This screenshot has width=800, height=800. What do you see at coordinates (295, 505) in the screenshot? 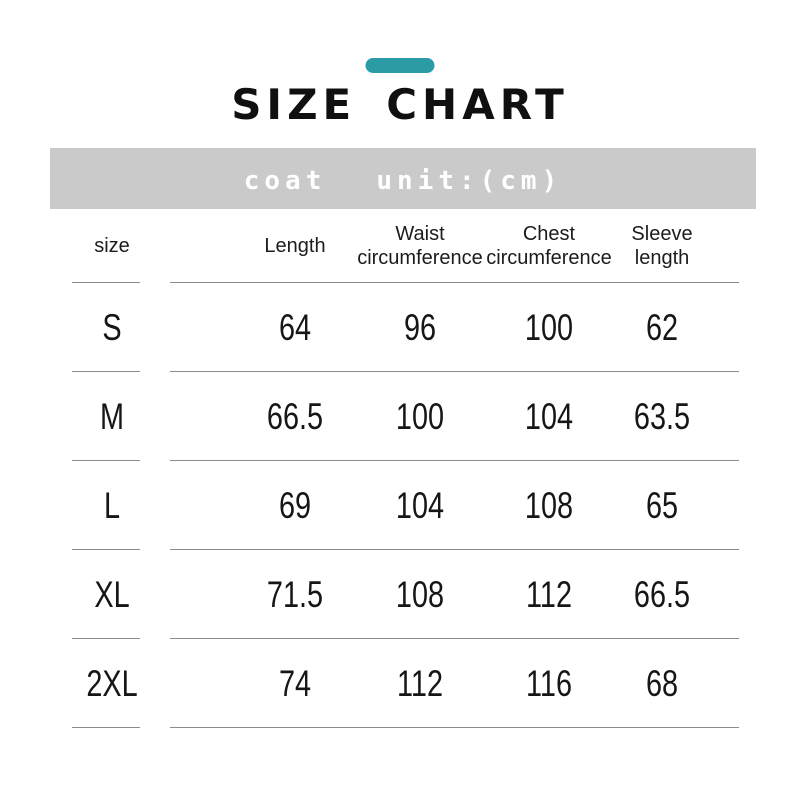
I see `cell-length: 69` at bounding box center [295, 505].